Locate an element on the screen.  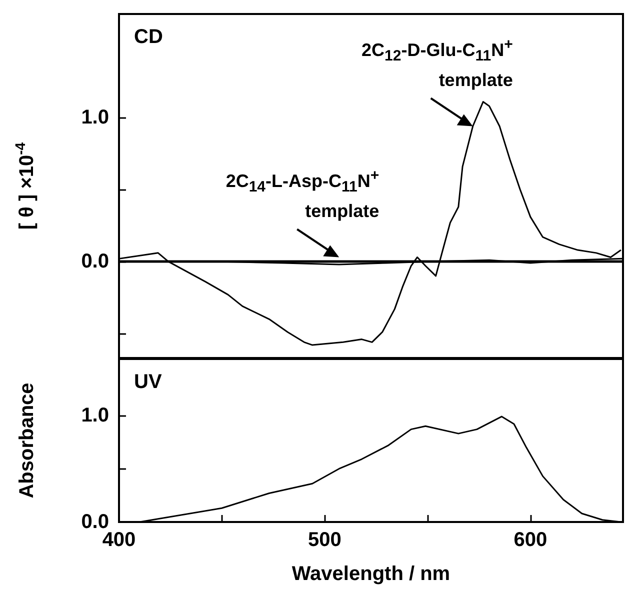
x-tick-label: 600 is located at coordinates (531, 540).